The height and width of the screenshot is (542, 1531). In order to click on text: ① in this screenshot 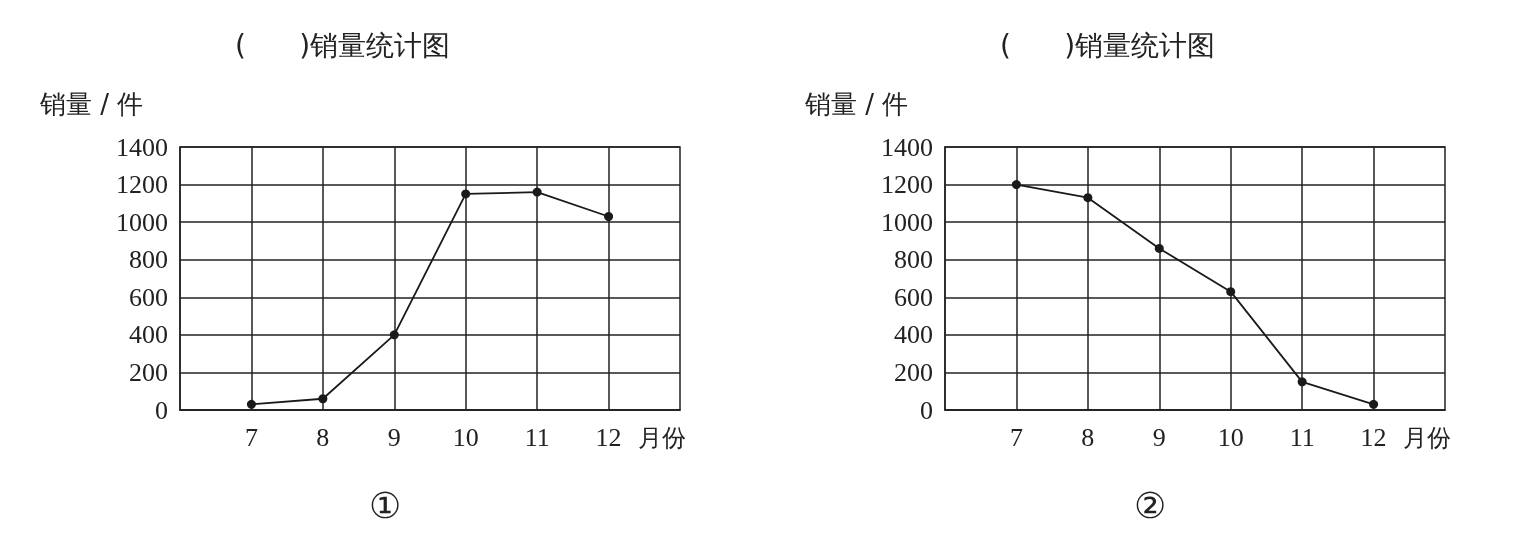, I will do `click(385, 506)`.